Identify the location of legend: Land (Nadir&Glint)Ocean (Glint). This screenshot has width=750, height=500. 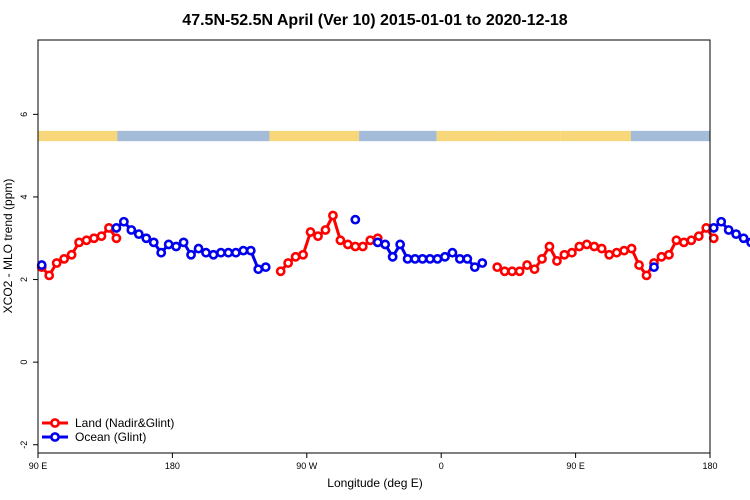
(108, 430).